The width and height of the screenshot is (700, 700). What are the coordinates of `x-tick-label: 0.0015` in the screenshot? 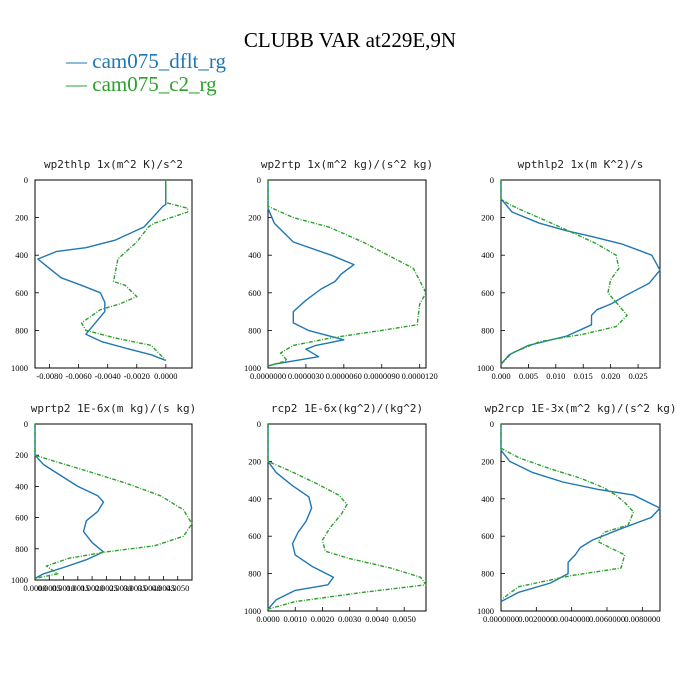 It's located at (77, 588).